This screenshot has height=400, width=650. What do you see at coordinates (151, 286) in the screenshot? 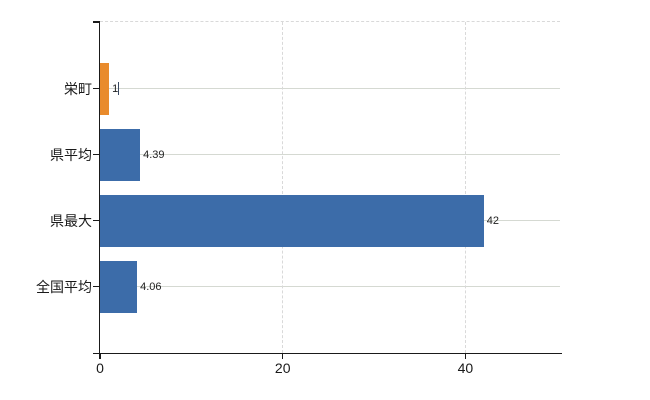
I see `bar-value-label: 4.06` at bounding box center [151, 286].